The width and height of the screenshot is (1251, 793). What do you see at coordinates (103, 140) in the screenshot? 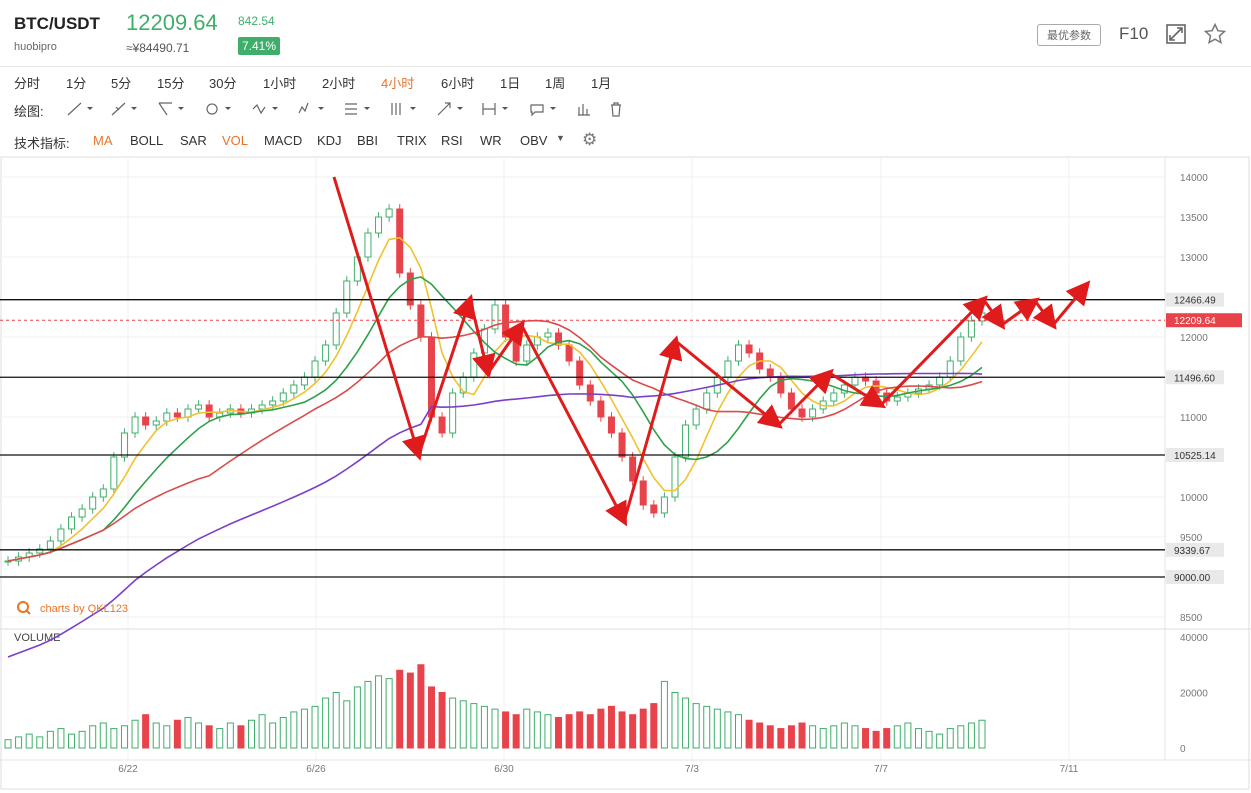
I see `indicator-ma: MA` at bounding box center [103, 140].